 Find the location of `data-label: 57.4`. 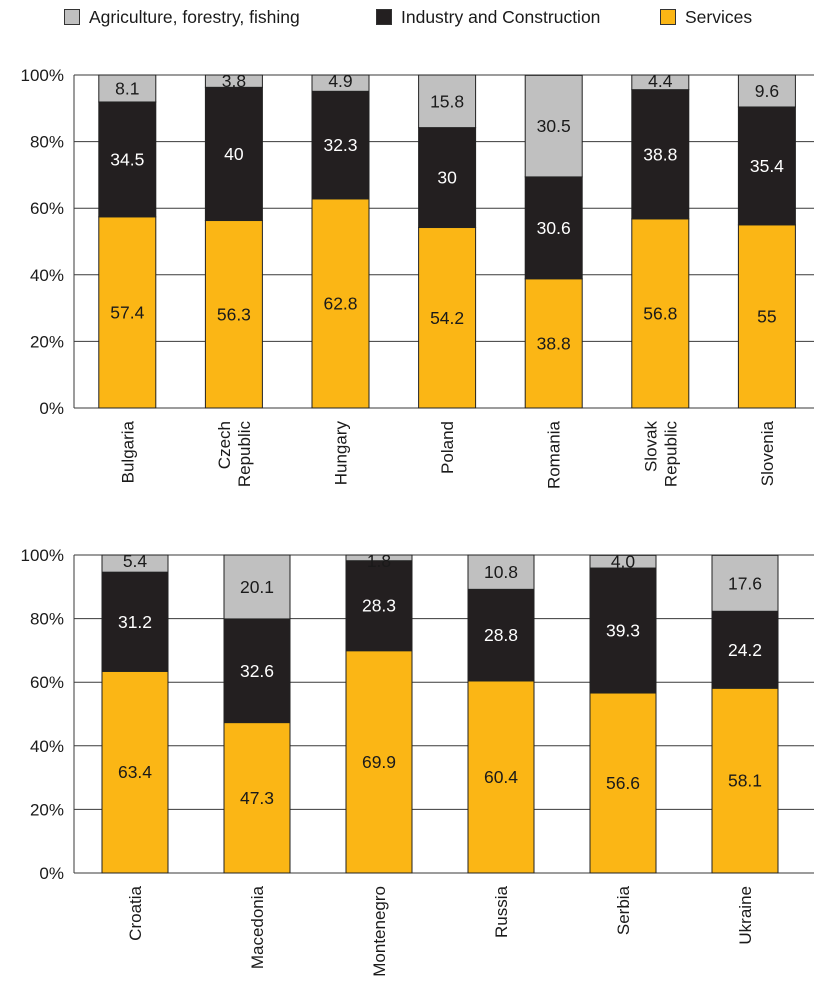

data-label: 57.4 is located at coordinates (127, 312).